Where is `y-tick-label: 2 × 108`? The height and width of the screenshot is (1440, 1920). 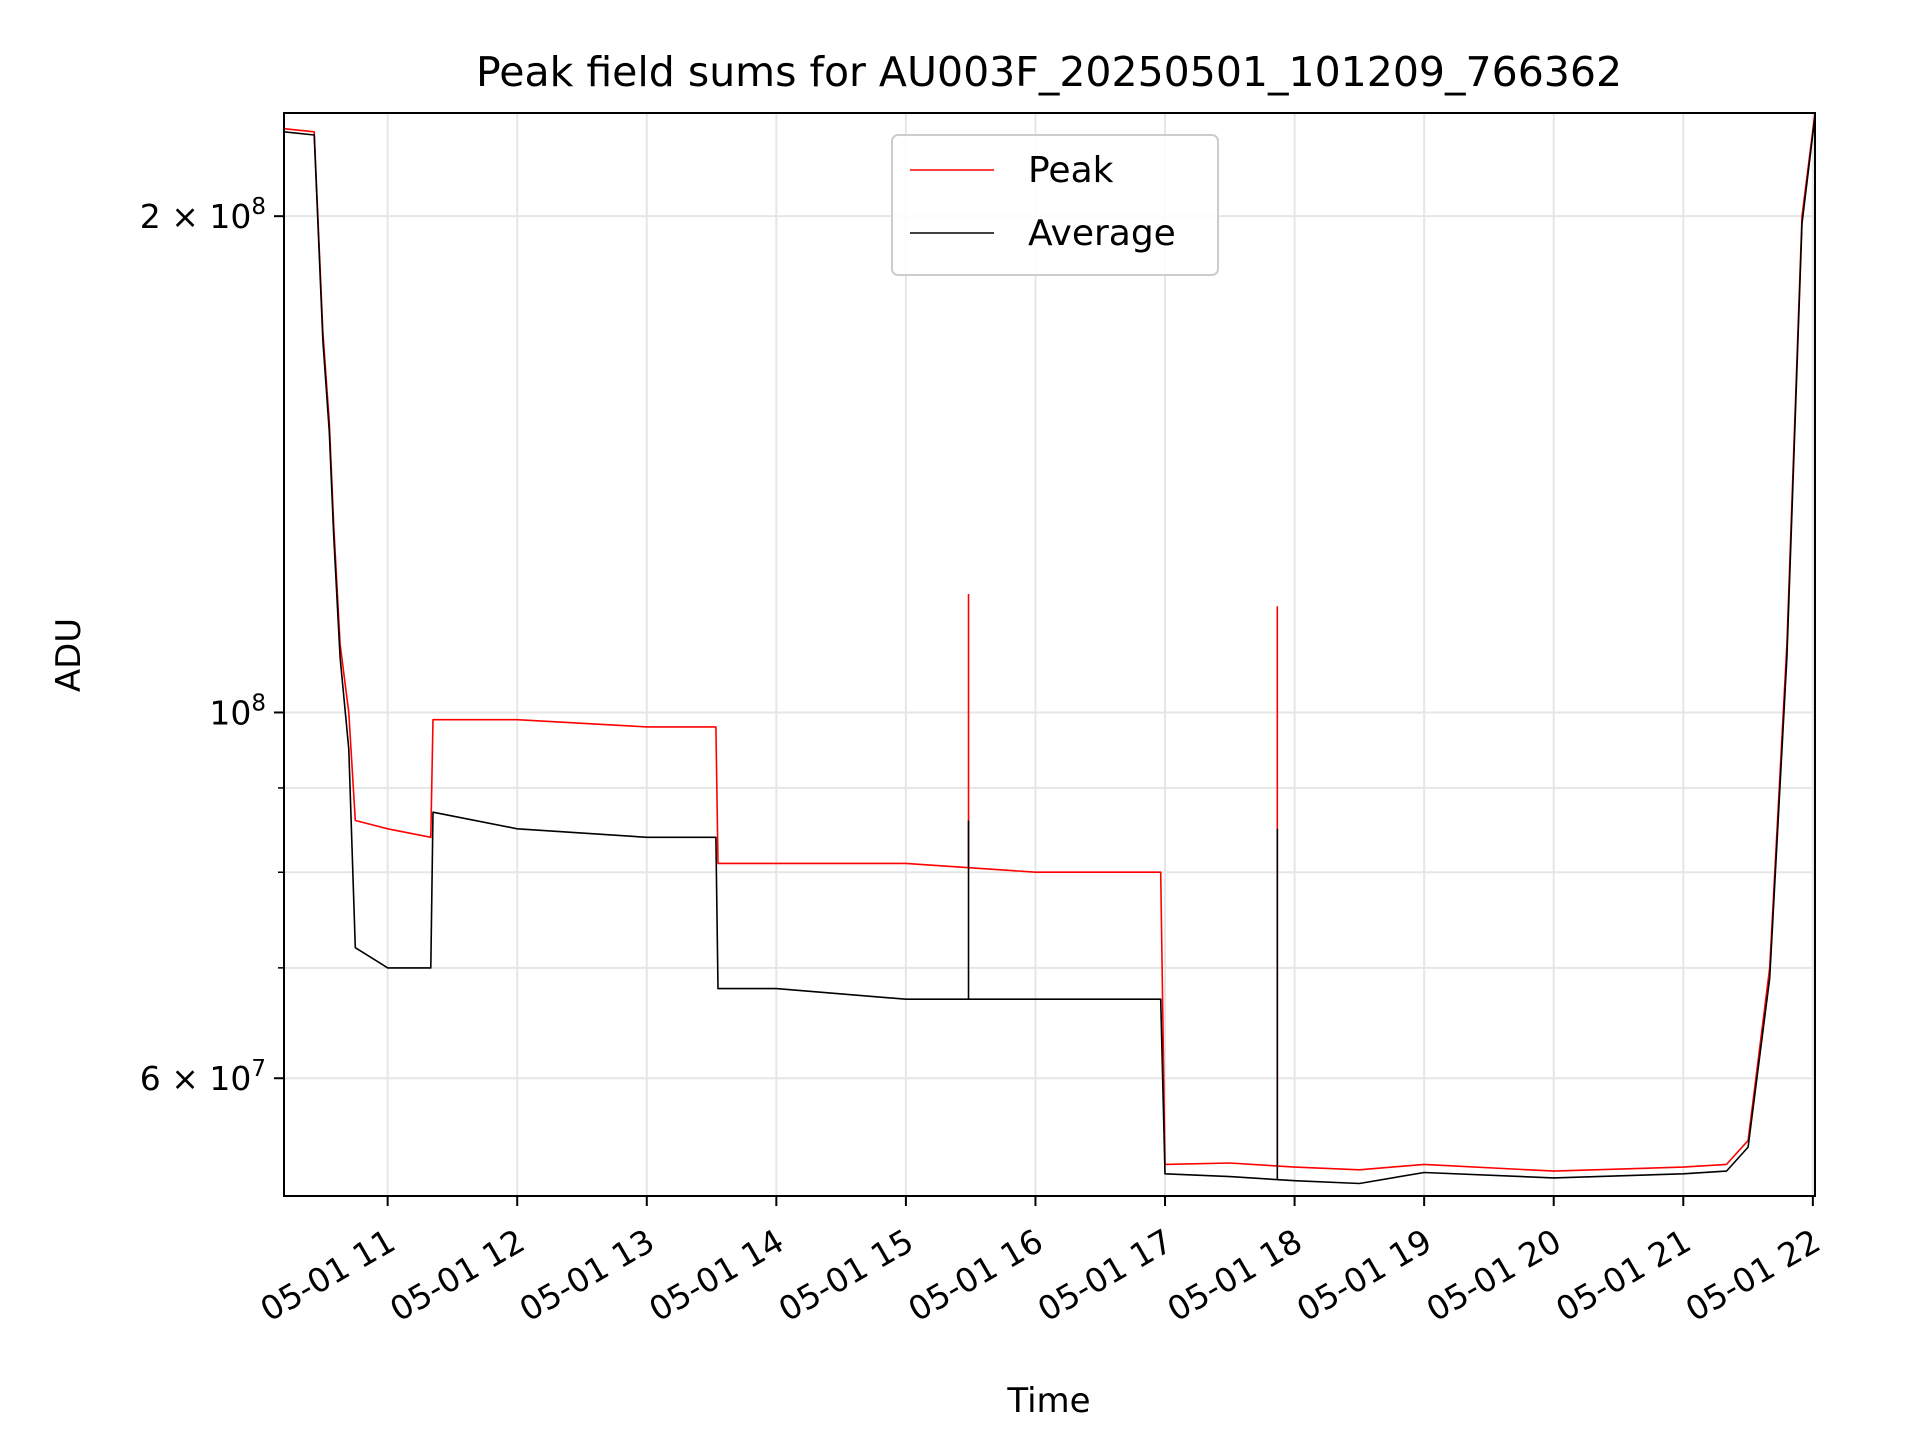
y-tick-label: 2 × 108 is located at coordinates (203, 215).